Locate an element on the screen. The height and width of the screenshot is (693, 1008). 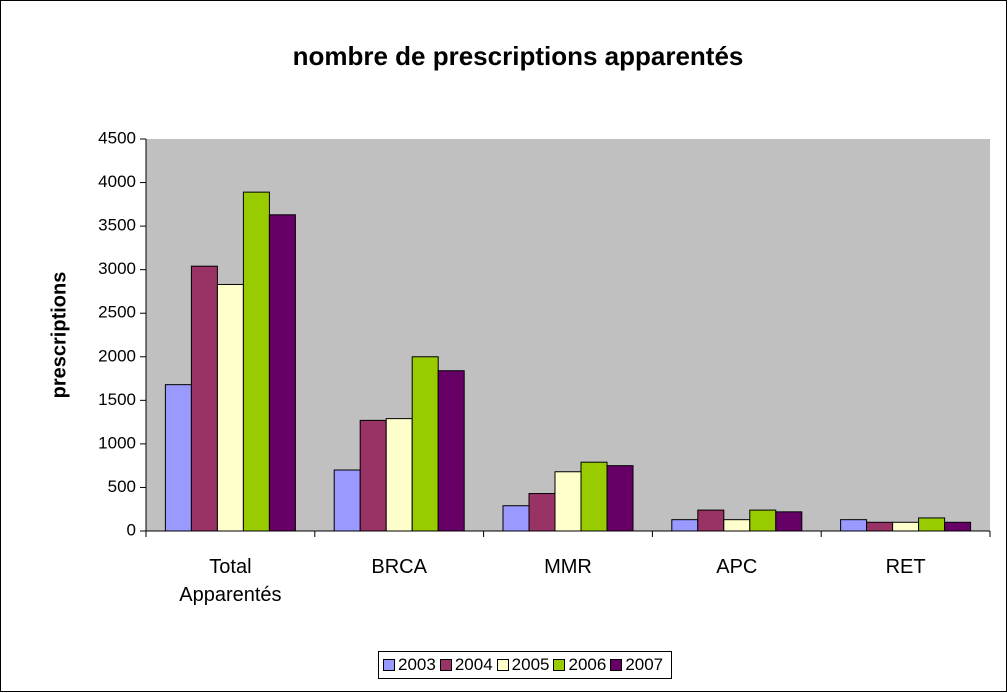
legend-item: 2003 is located at coordinates (409, 665).